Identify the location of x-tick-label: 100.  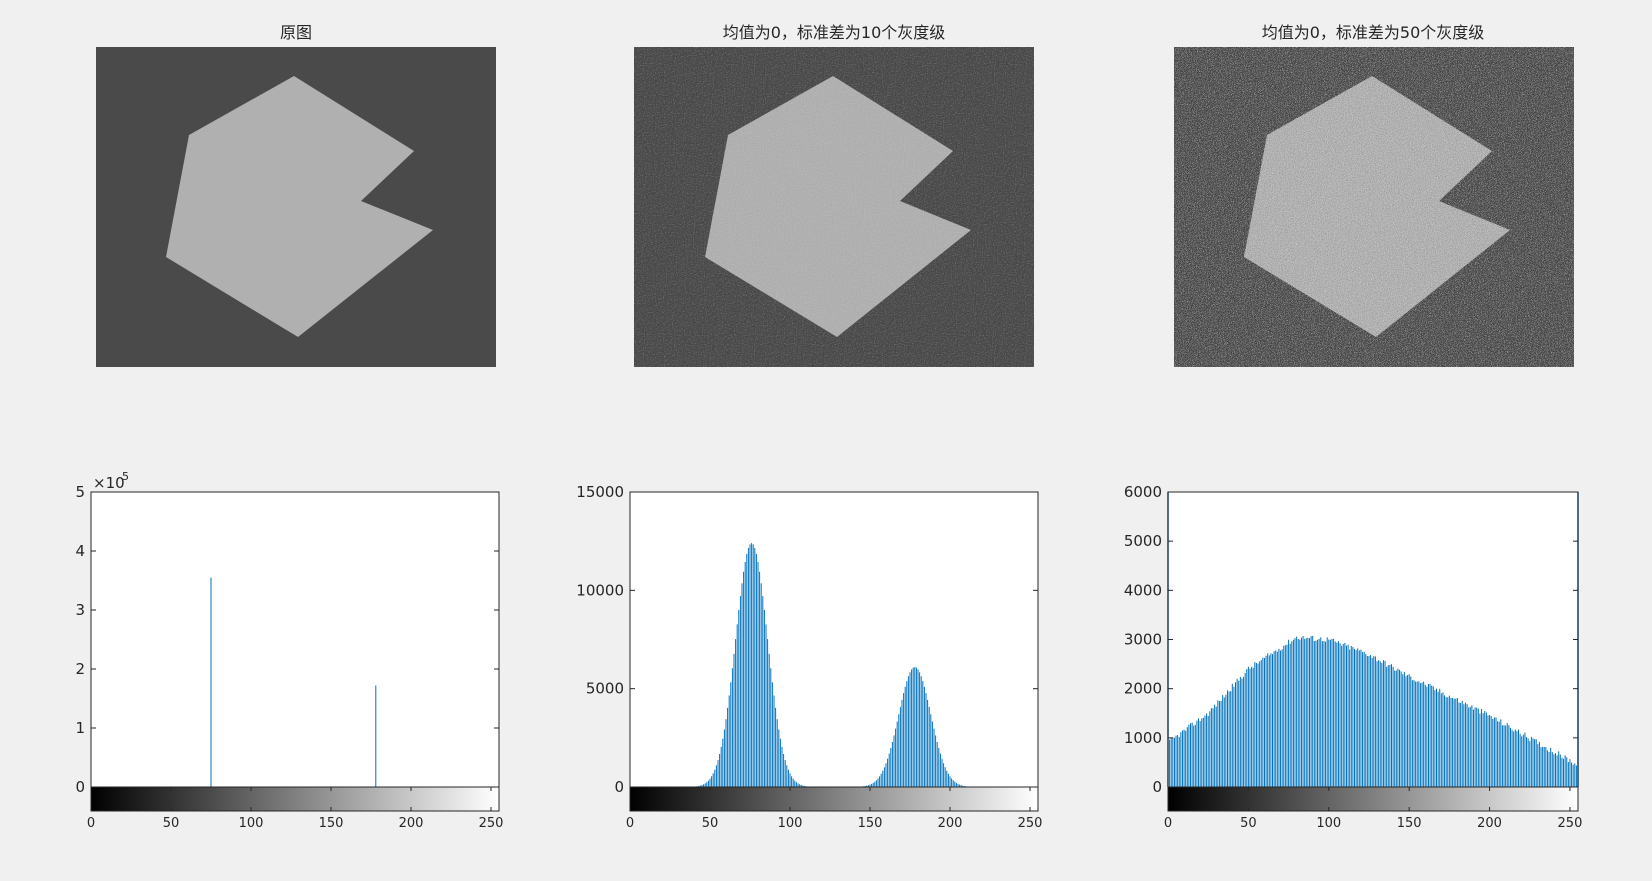
(790, 823).